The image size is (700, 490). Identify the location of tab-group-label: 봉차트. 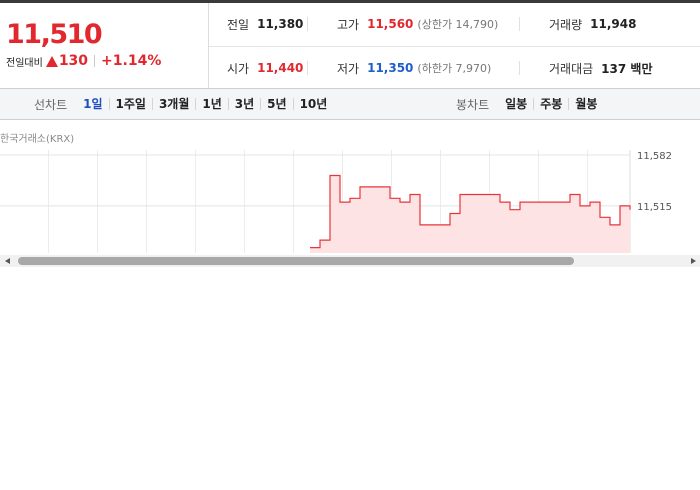
(473, 104).